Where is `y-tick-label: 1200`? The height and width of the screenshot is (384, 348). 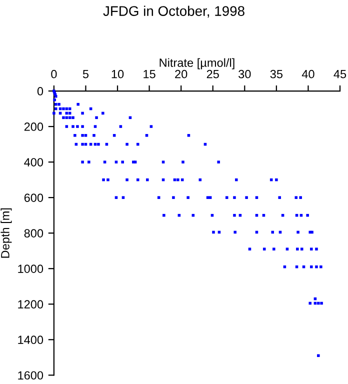
y-tick-label: 1200 is located at coordinates (31, 304).